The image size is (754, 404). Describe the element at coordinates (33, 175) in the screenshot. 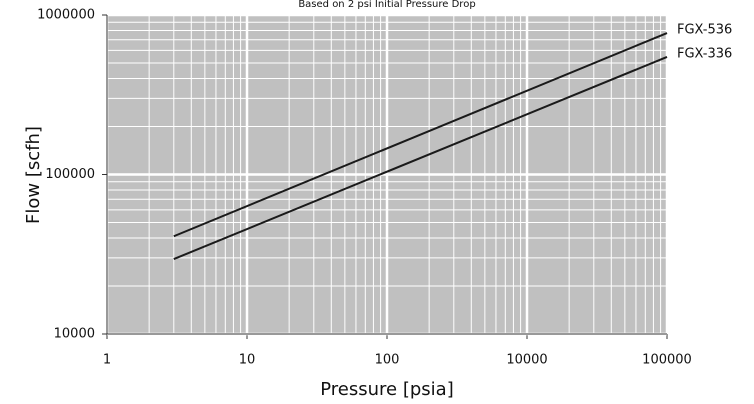

I see `y-axis-title: Flow [scfh]` at that location.